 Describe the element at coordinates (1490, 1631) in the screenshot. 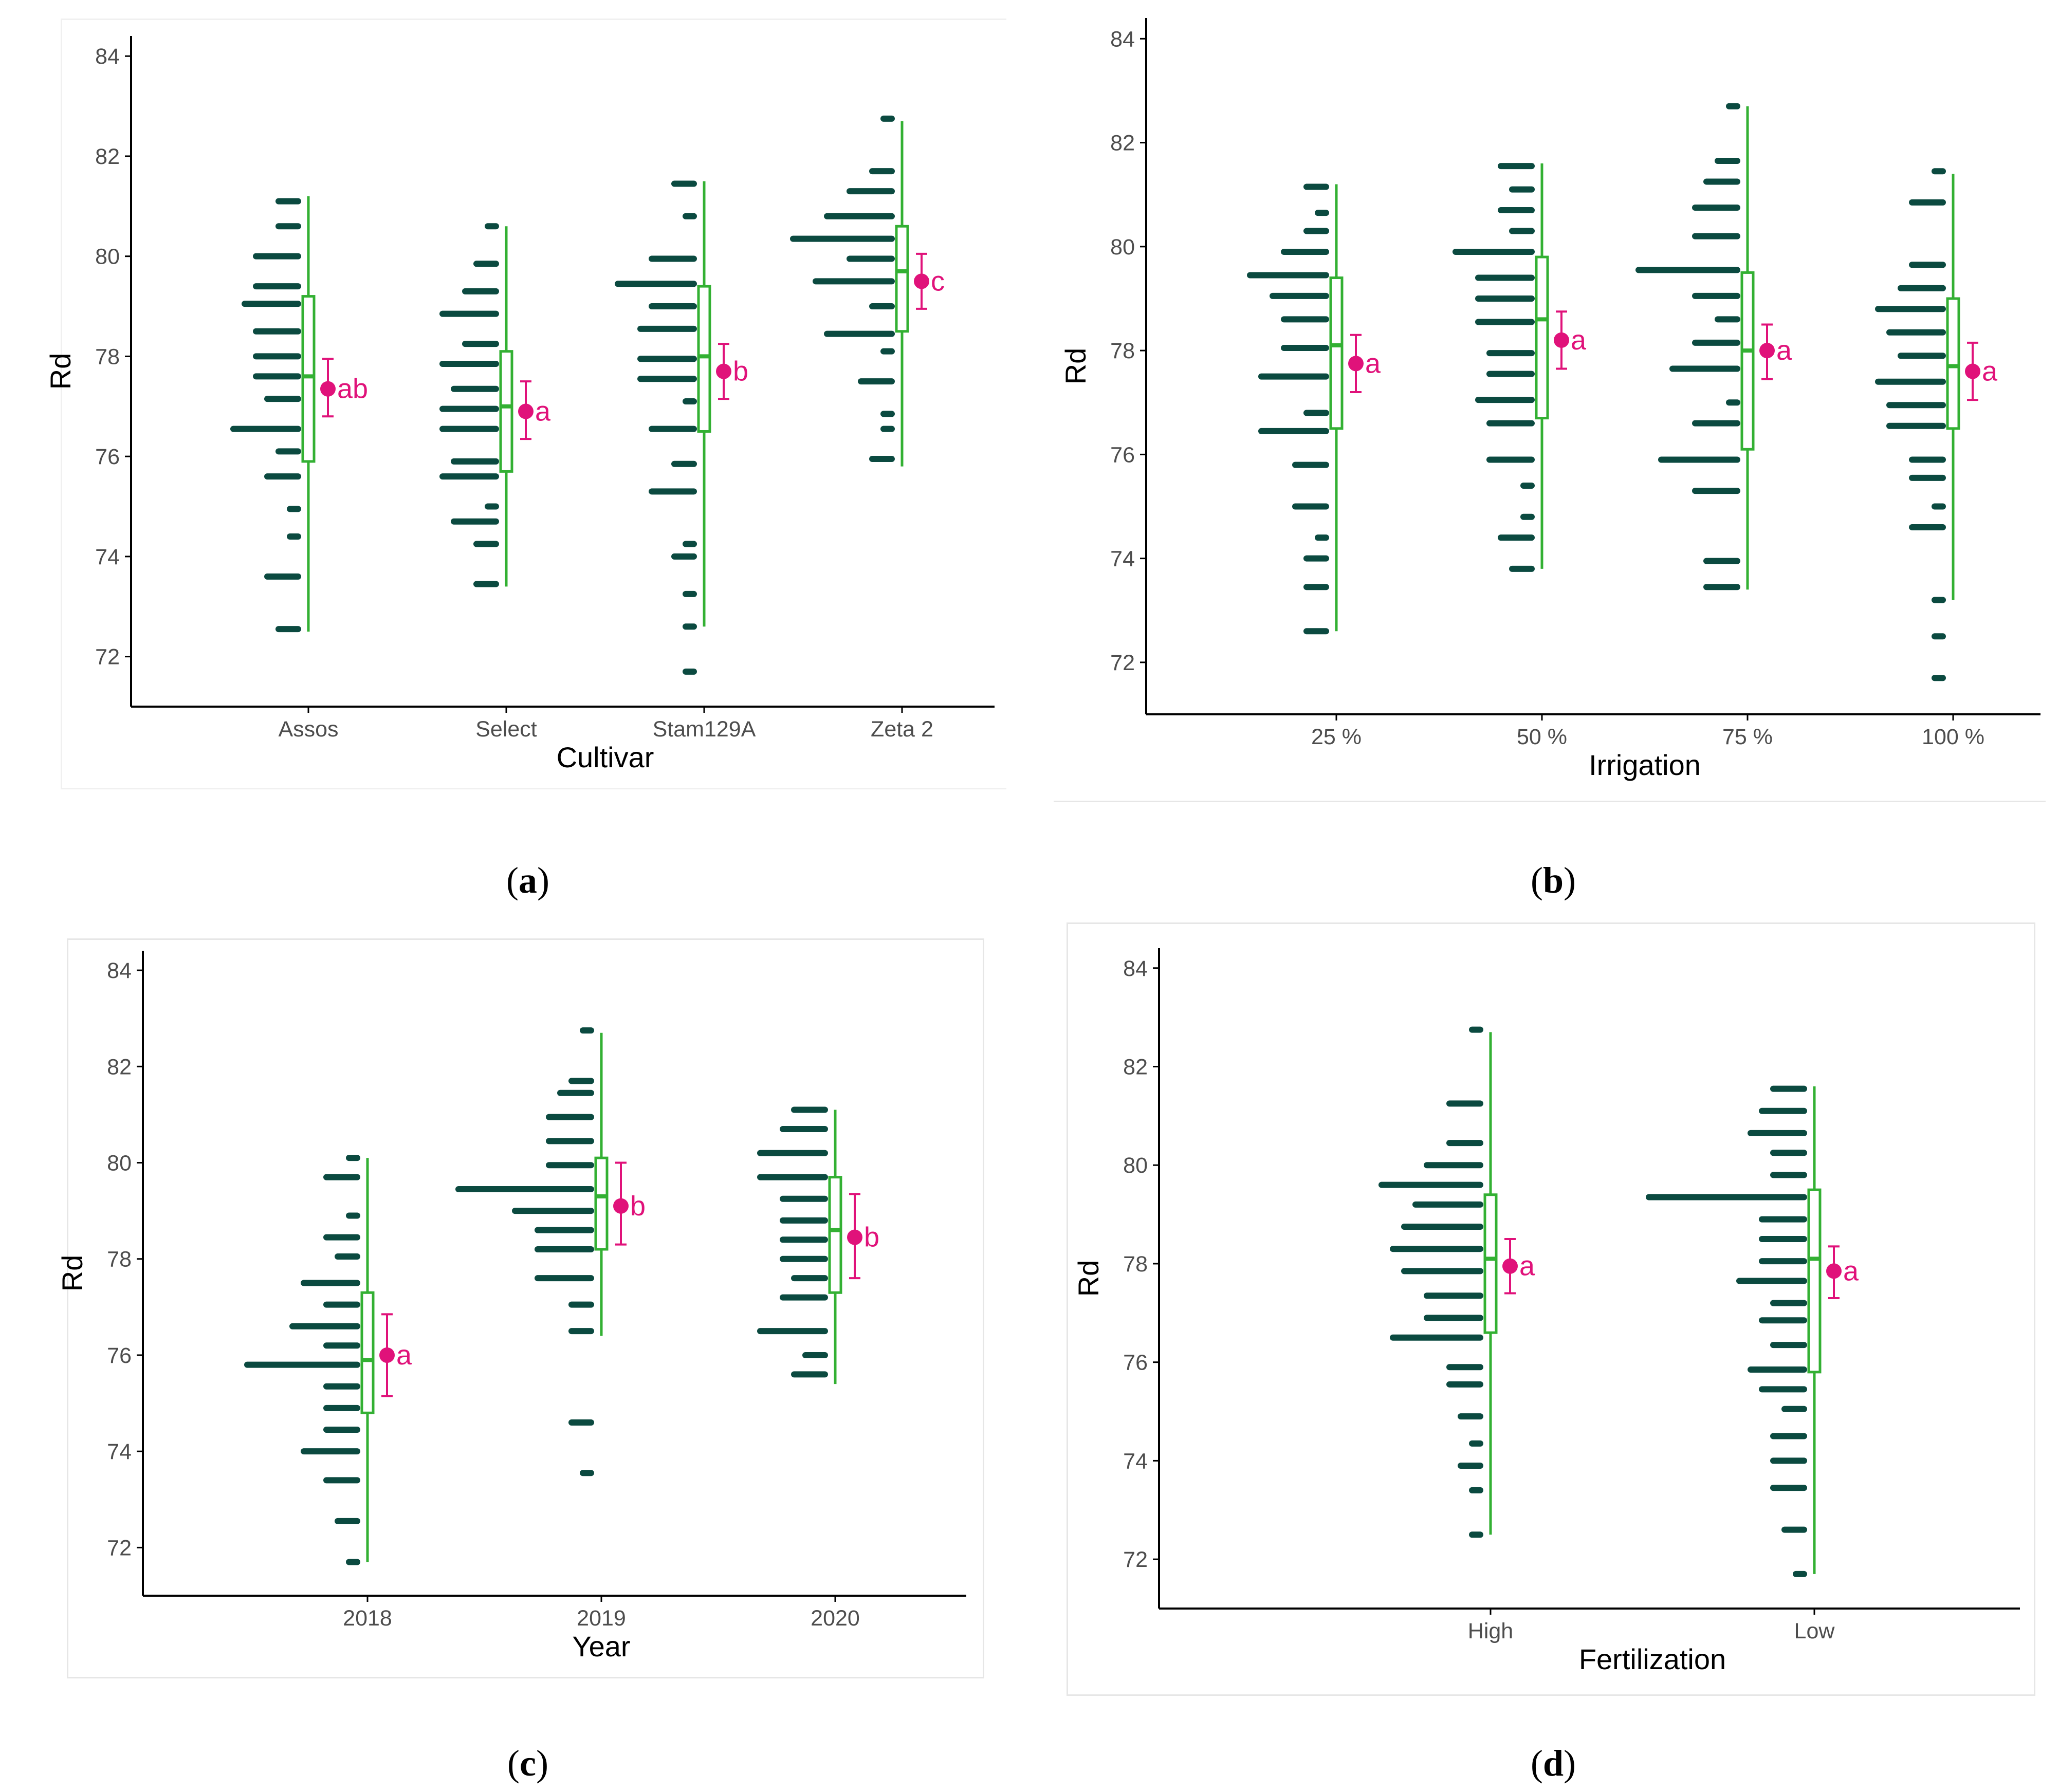

I see `x-tick-label: High` at that location.